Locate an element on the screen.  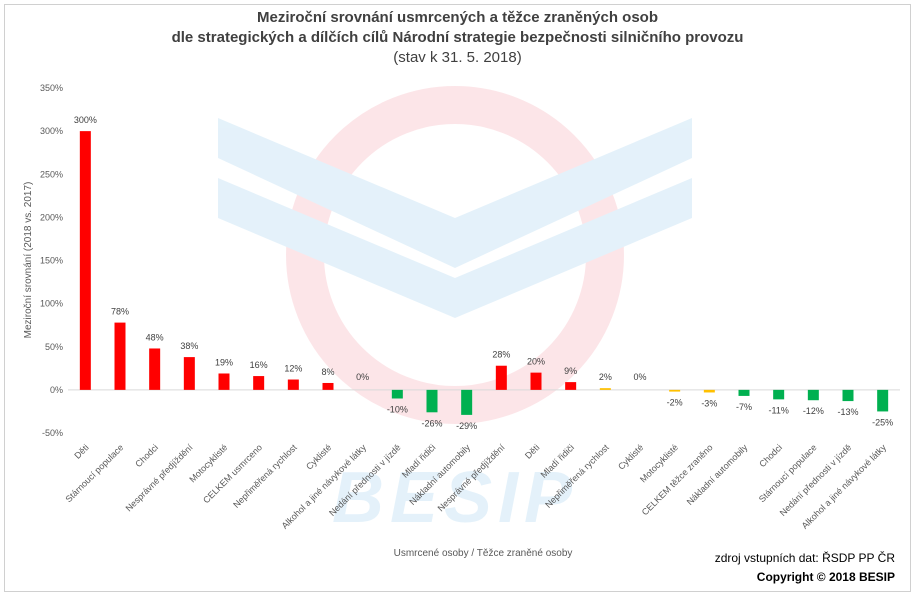
y-tick-label: 0% is located at coordinates (56, 390).